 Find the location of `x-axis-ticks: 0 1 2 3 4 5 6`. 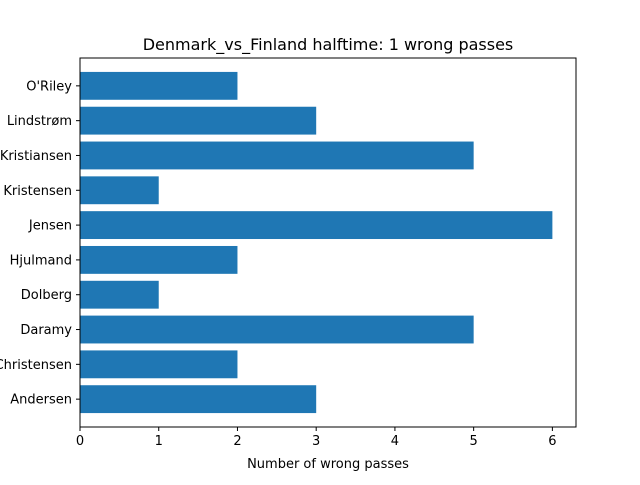

x-axis-ticks: 0 1 2 3 4 5 6 is located at coordinates (316, 438).